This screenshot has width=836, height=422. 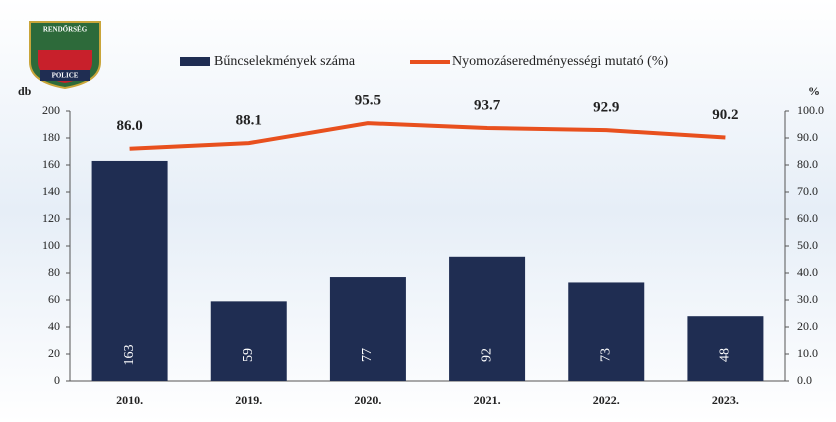 What do you see at coordinates (129, 355) in the screenshot?
I see `bar-value-label: 163` at bounding box center [129, 355].